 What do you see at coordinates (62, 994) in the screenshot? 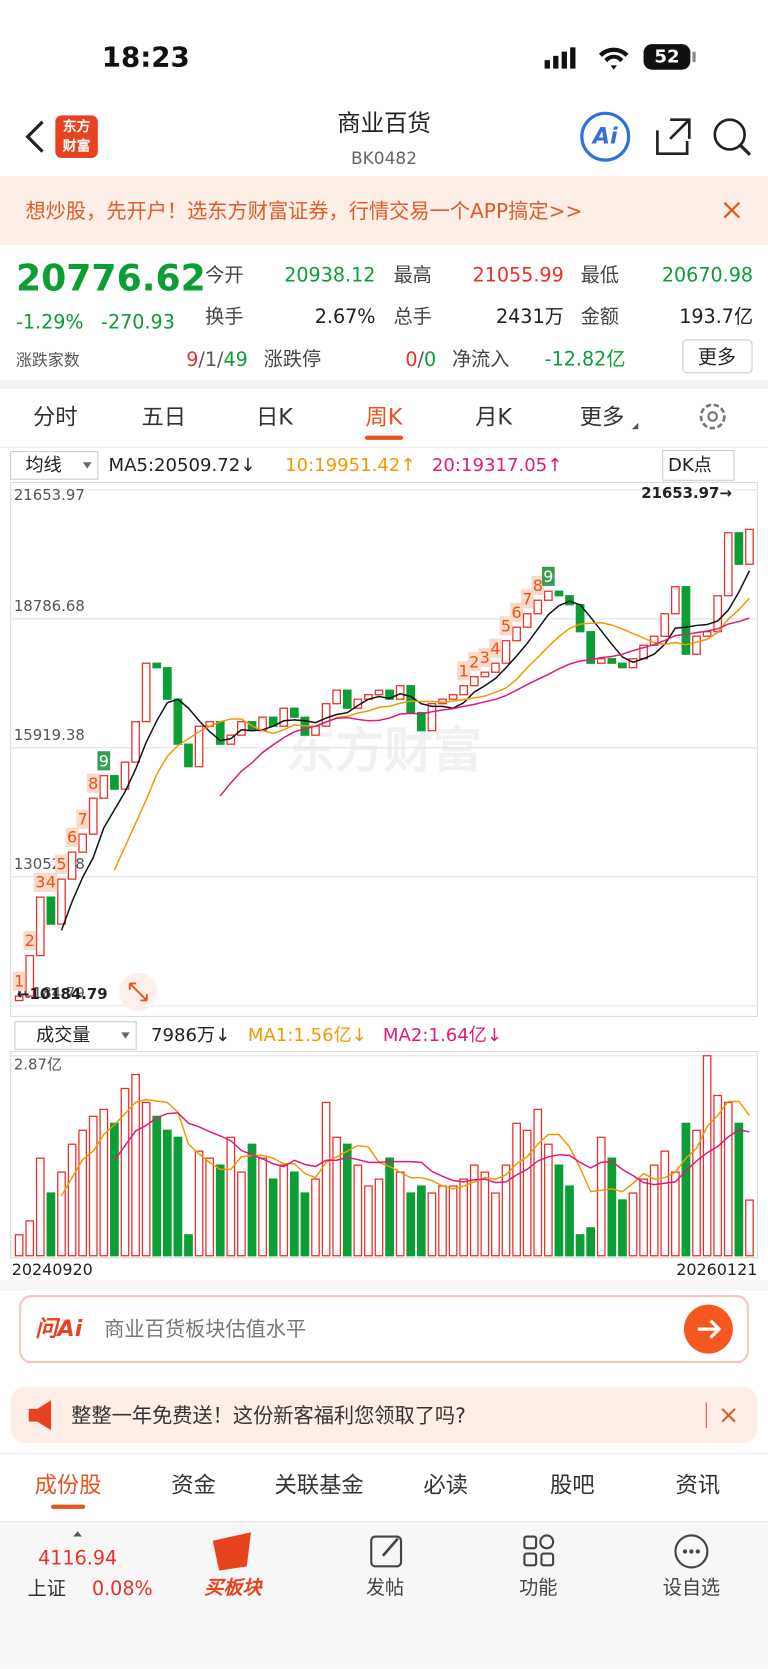
I see `min-label: ←10184.79` at bounding box center [62, 994].